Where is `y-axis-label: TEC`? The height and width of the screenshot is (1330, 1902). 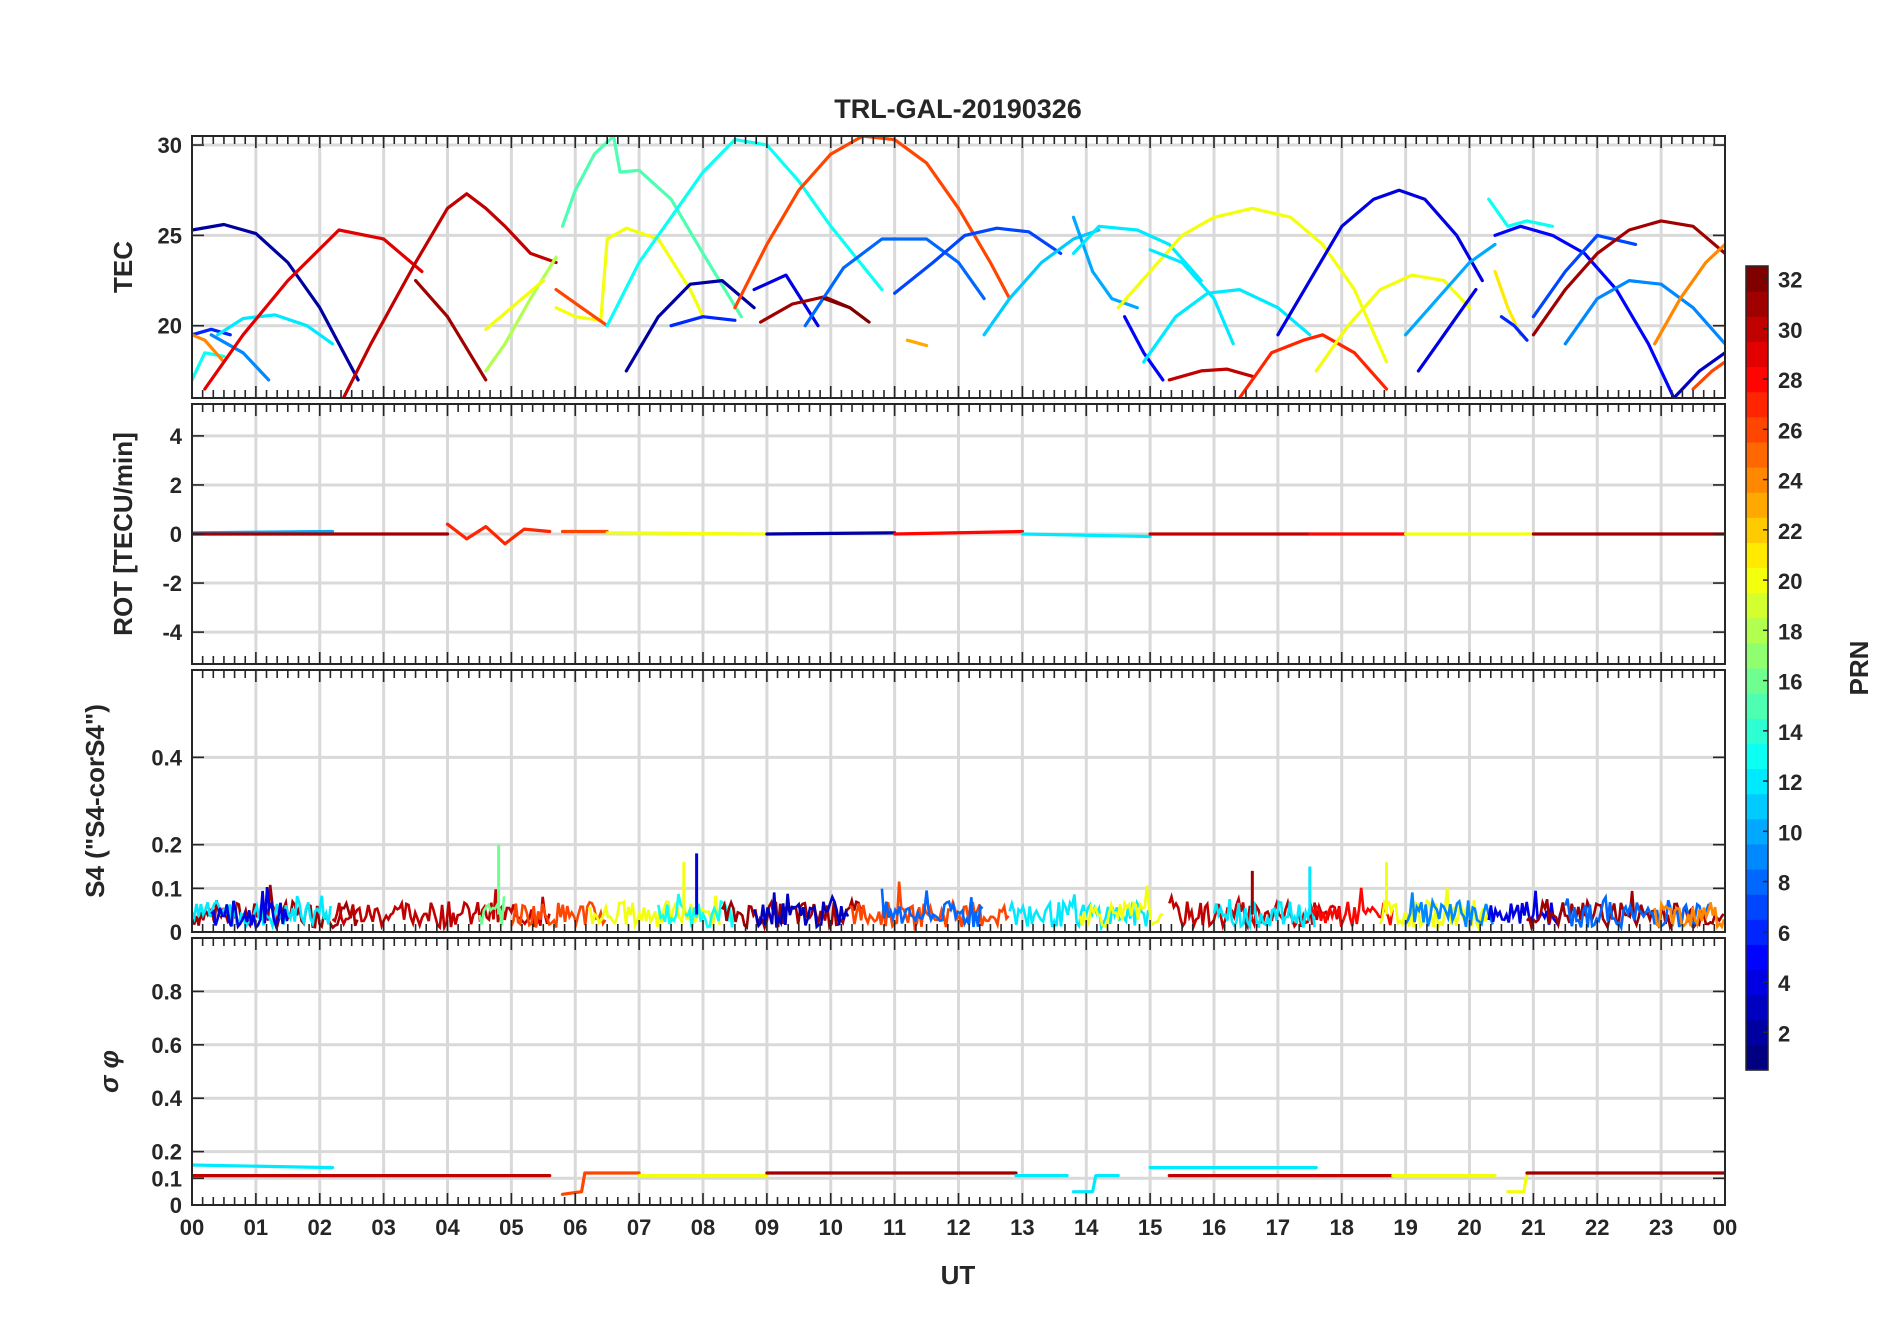 y-axis-label: TEC is located at coordinates (123, 267).